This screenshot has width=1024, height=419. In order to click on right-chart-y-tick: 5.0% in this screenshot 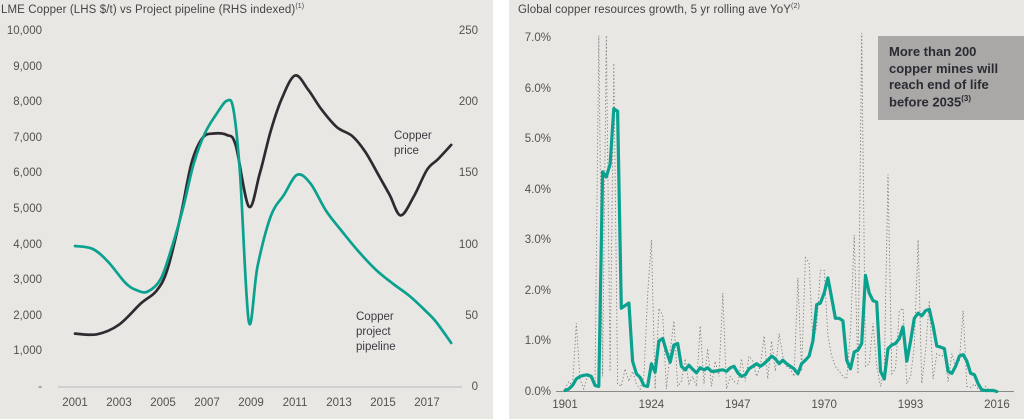, I will do `click(537, 139)`.